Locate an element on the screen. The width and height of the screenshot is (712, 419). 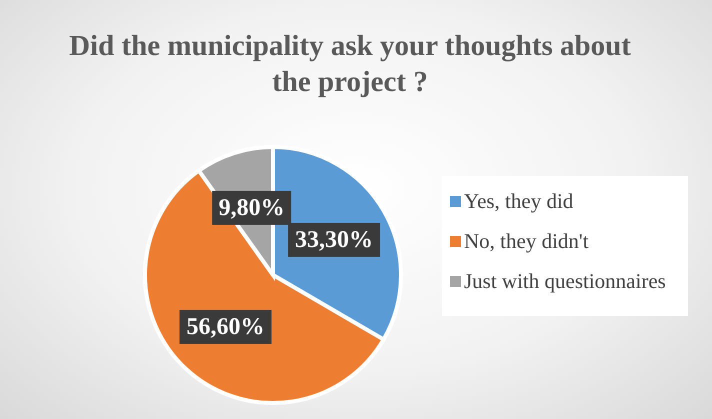
data-label: 9,80% is located at coordinates (251, 207).